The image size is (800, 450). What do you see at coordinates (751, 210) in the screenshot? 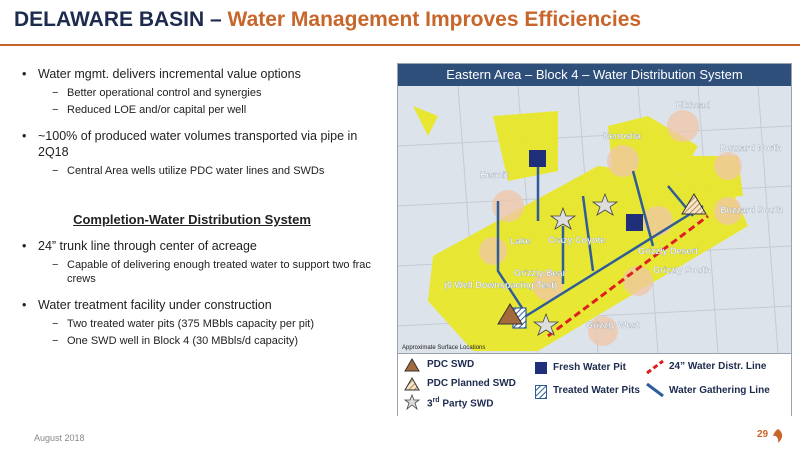
I see `label-buzzard-south: Buzzard South` at bounding box center [751, 210].